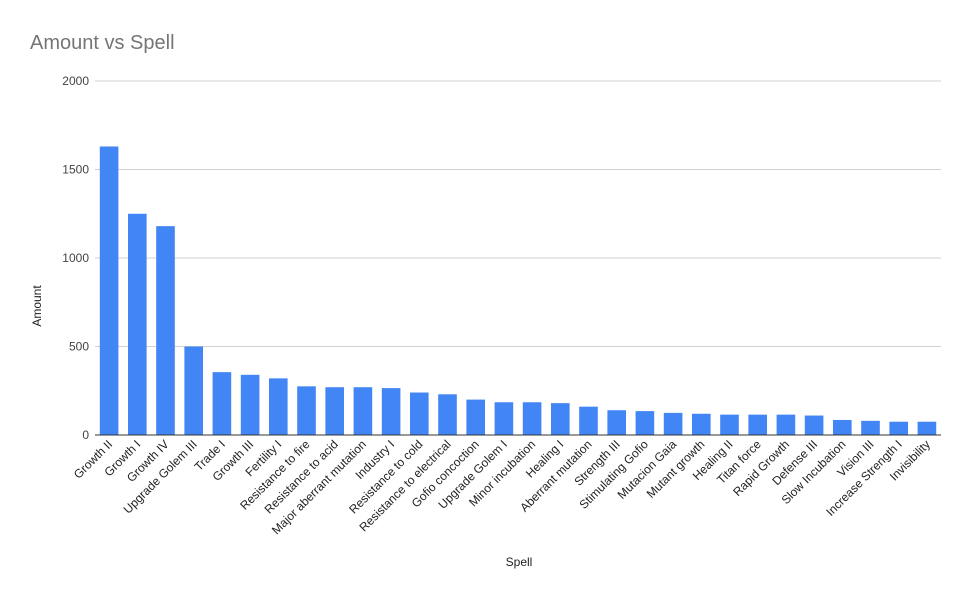 Image resolution: width=971 pixels, height=600 pixels. What do you see at coordinates (519, 562) in the screenshot?
I see `x-axis-title: Spell` at bounding box center [519, 562].